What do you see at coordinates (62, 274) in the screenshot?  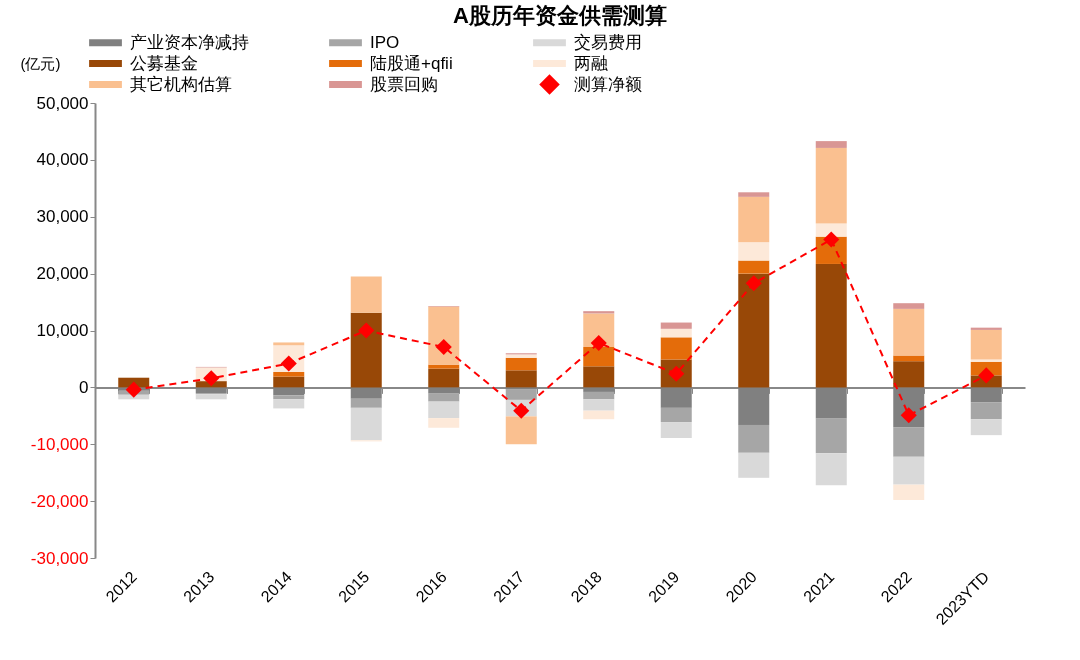 I see `y-tick-label: 20,000` at bounding box center [62, 274].